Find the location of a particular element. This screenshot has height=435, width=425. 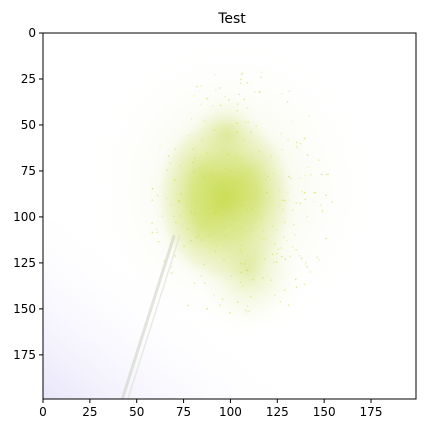

y-tick-label: 25 is located at coordinates (28, 79).